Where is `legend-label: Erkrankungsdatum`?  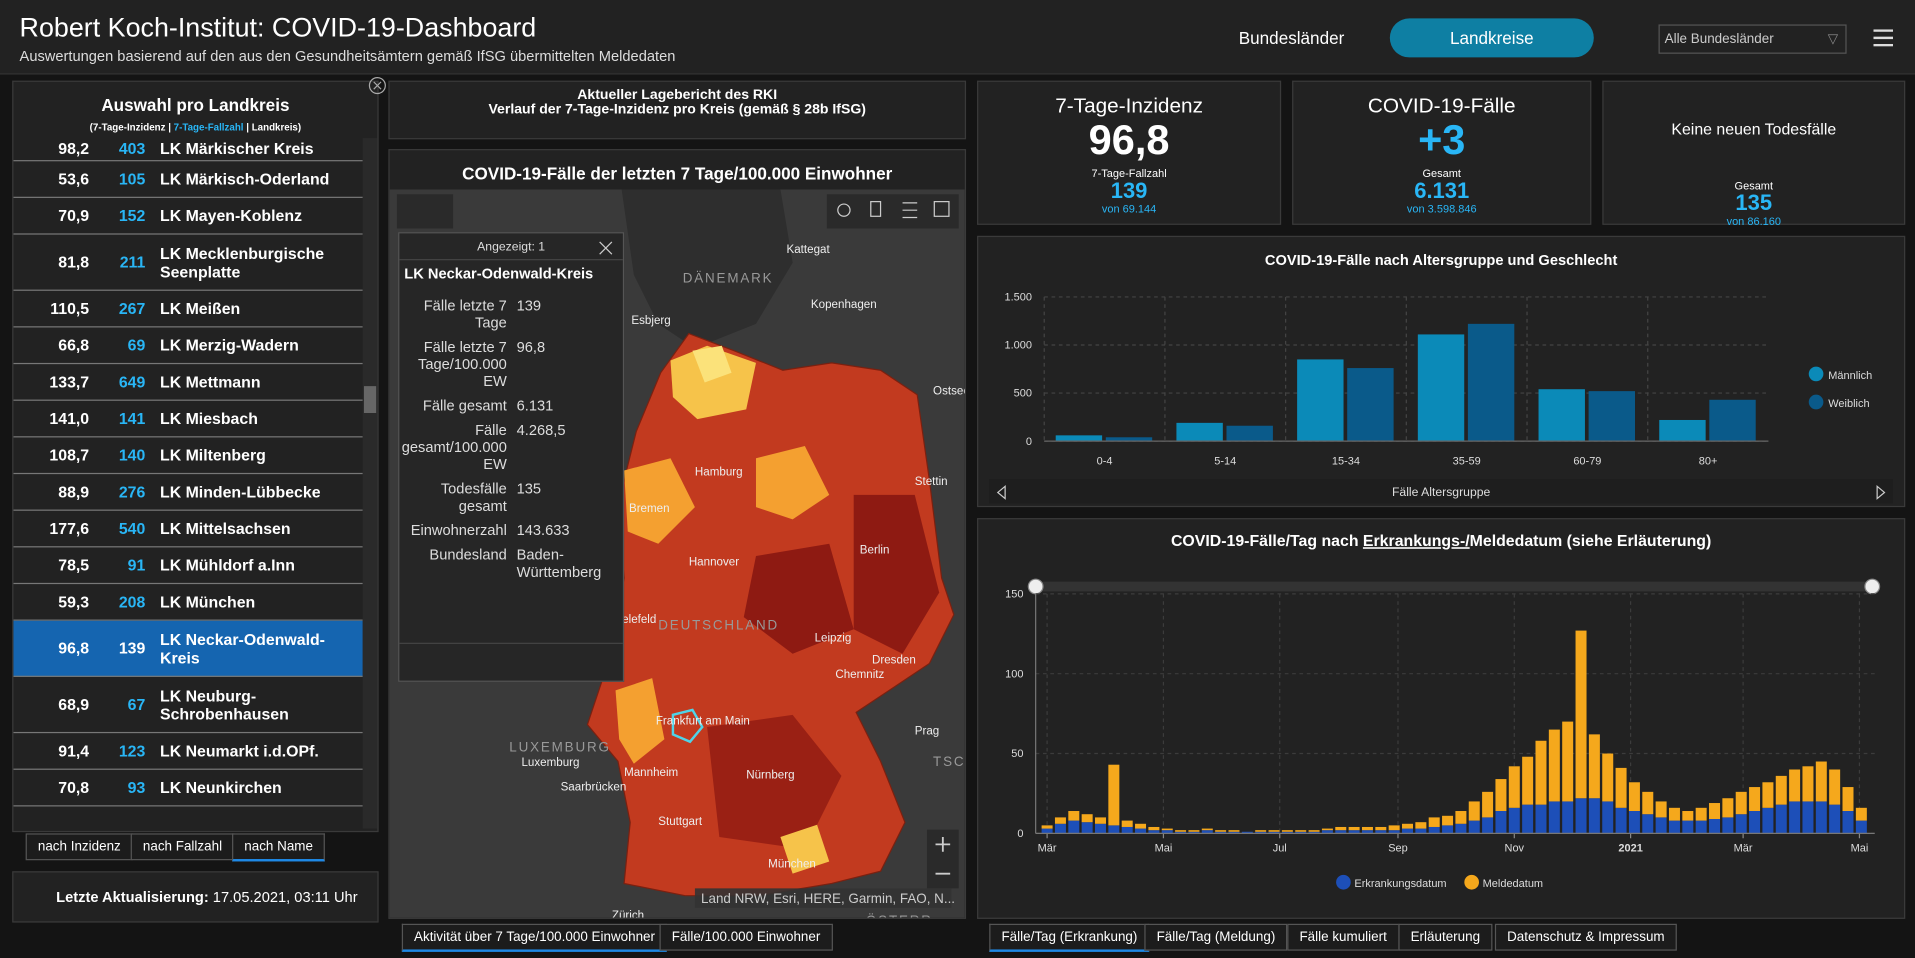
legend-label: Erkrankungsdatum is located at coordinates (1400, 884).